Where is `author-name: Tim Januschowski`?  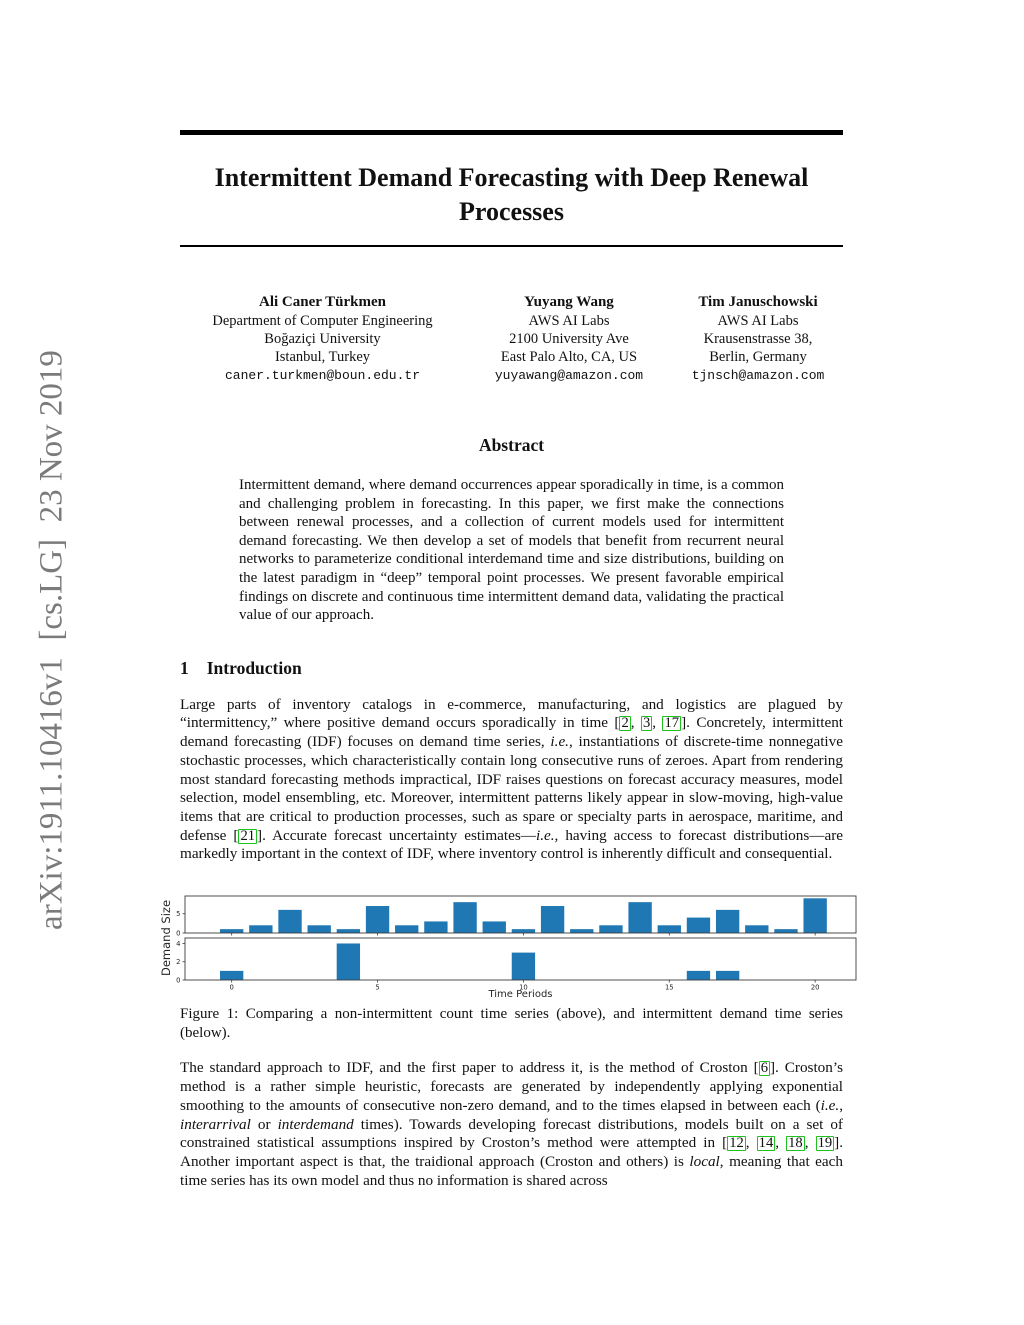
author-name: Tim Januschowski is located at coordinates (758, 302).